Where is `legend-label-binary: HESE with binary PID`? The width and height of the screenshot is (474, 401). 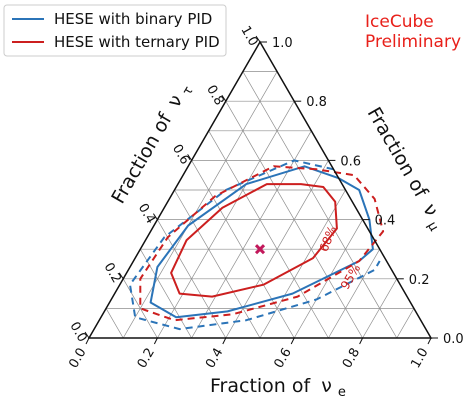
legend-label-binary: HESE with binary PID is located at coordinates (133, 19).